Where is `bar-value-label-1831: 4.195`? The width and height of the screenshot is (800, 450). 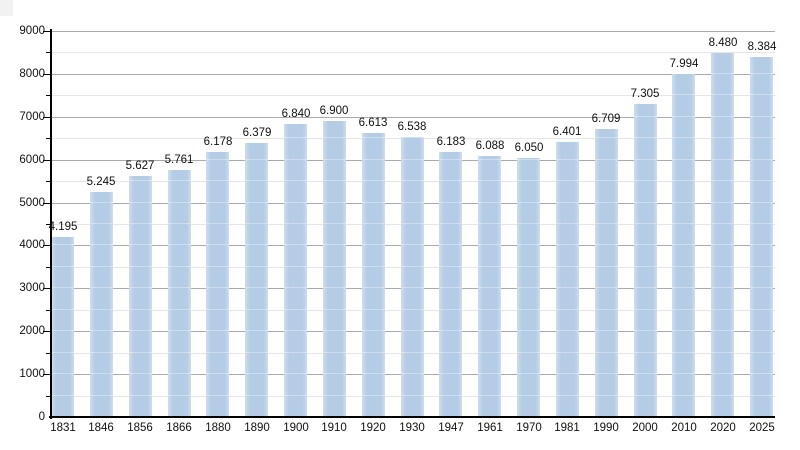 bar-value-label-1831: 4.195 is located at coordinates (63, 227).